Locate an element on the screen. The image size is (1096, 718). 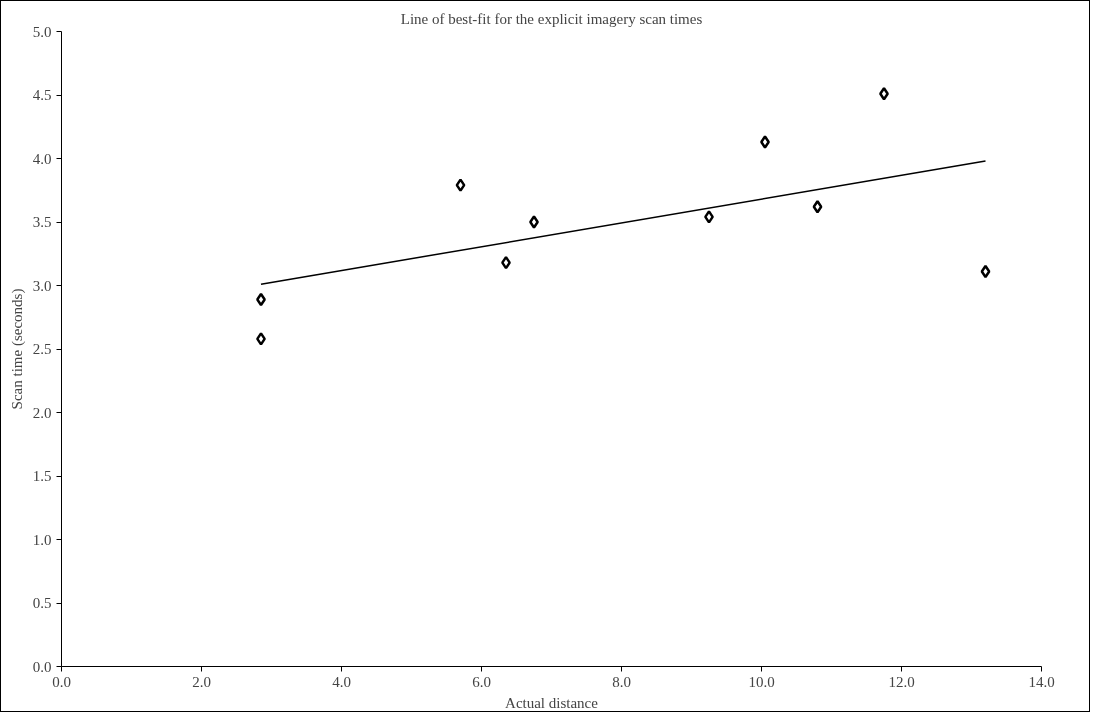
chart-title: Line of best-fit for the explicit imagery scan times is located at coordinates (551, 18).